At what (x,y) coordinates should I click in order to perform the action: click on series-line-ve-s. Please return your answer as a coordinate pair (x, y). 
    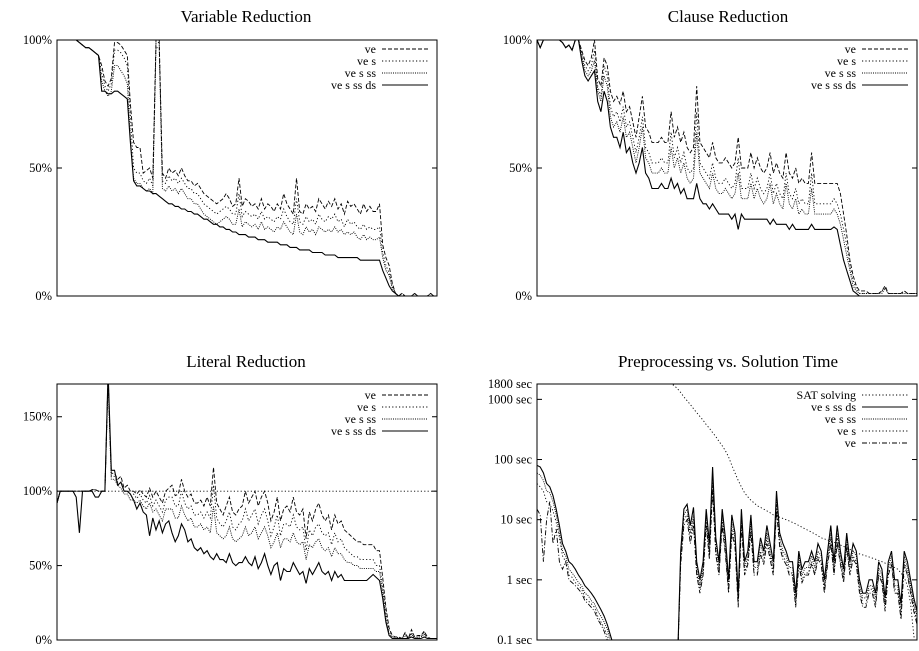
    Looking at the image, I should click on (727, 561).